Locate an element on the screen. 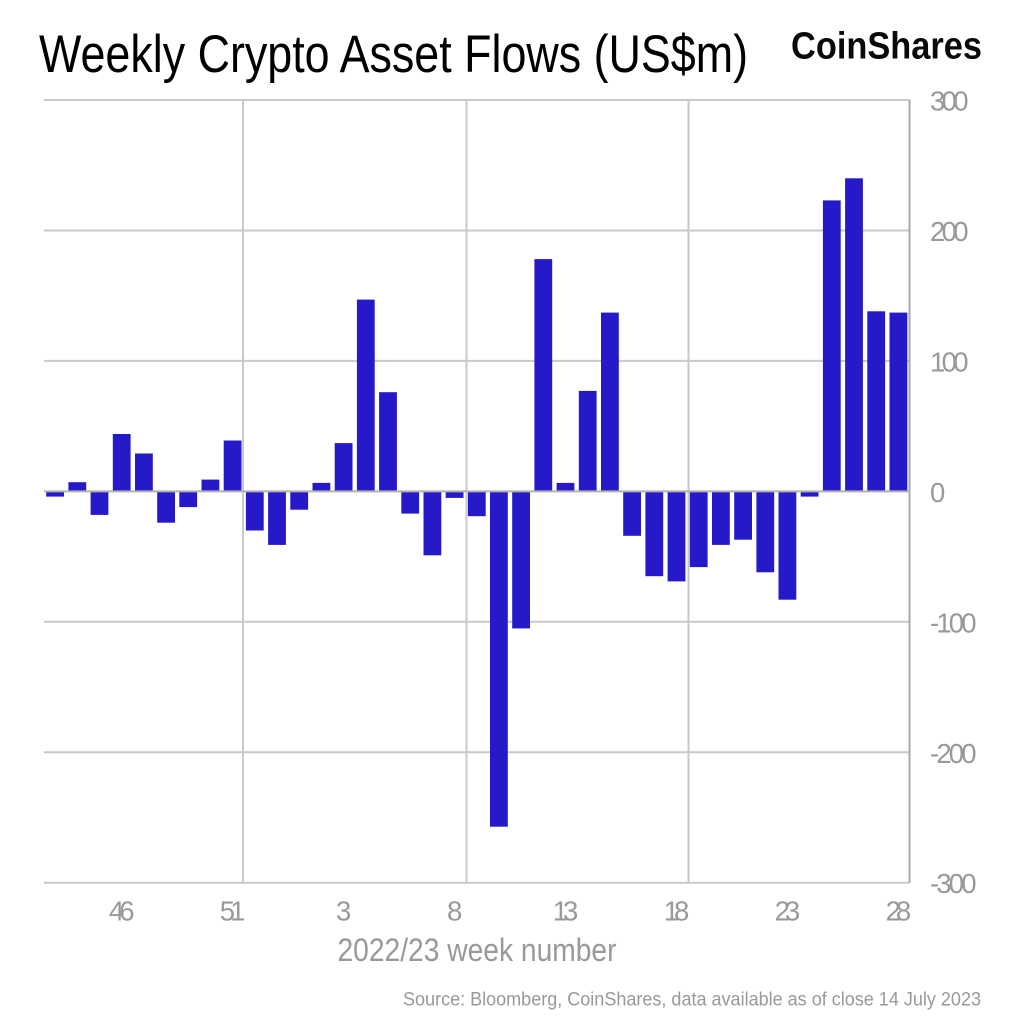 The image size is (1024, 1024). svg-text: 300 is located at coordinates (949, 101).